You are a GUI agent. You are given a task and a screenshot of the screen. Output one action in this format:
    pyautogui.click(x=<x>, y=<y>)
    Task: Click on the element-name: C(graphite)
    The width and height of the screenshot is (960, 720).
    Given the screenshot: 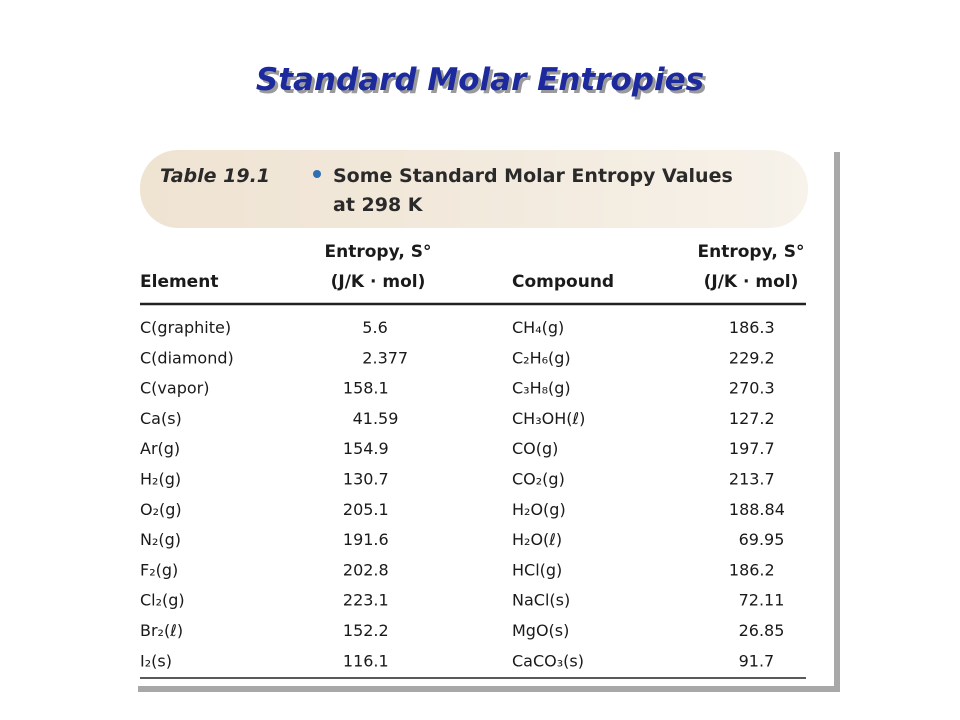 What is the action you would take?
    pyautogui.click(x=185, y=327)
    